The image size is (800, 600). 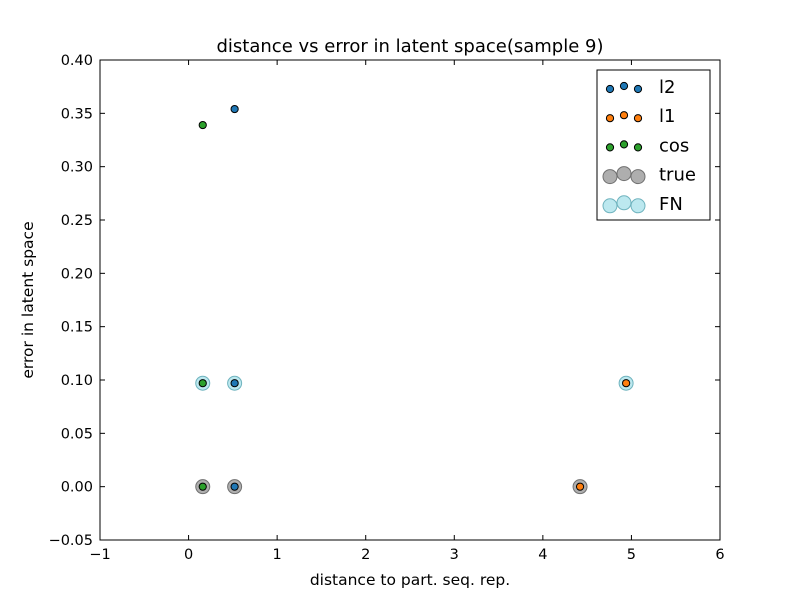 I want to click on legend-box, so click(x=653, y=145).